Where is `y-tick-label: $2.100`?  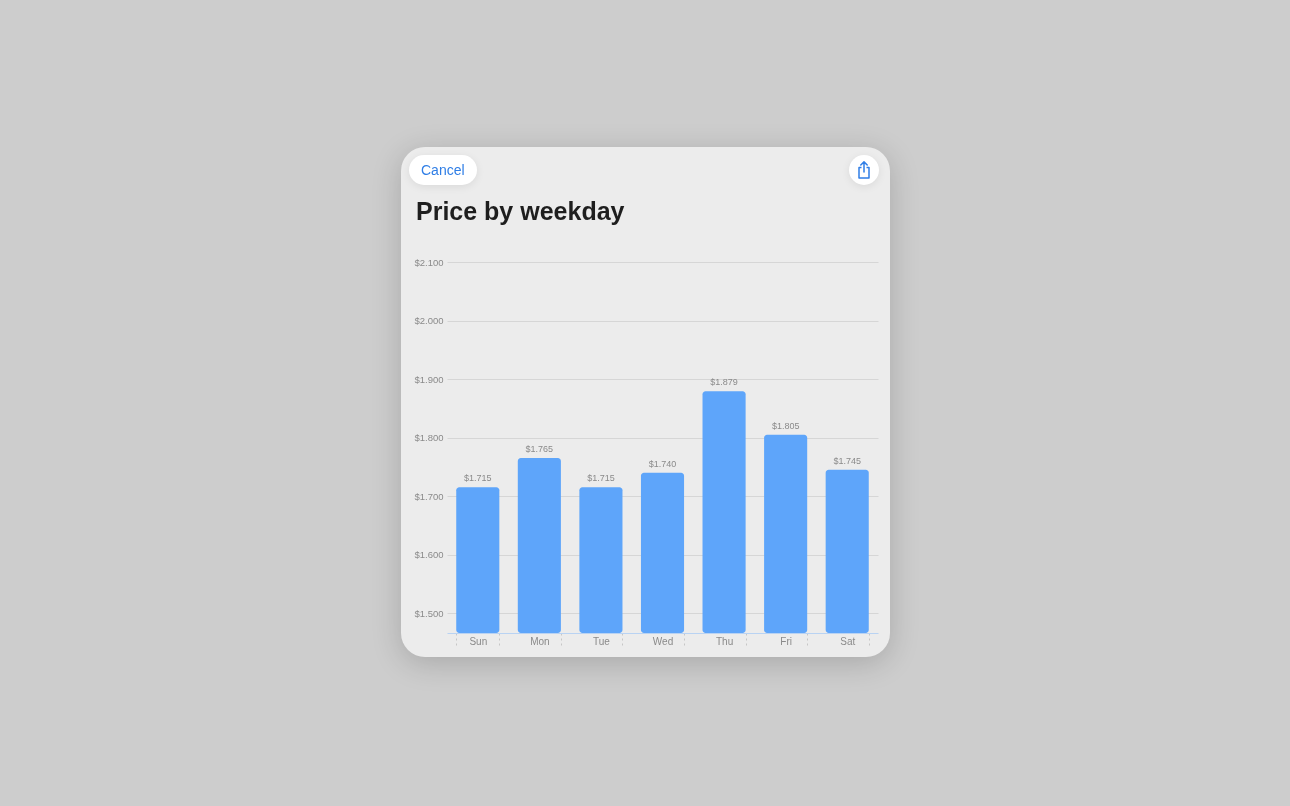 y-tick-label: $2.100 is located at coordinates (429, 262).